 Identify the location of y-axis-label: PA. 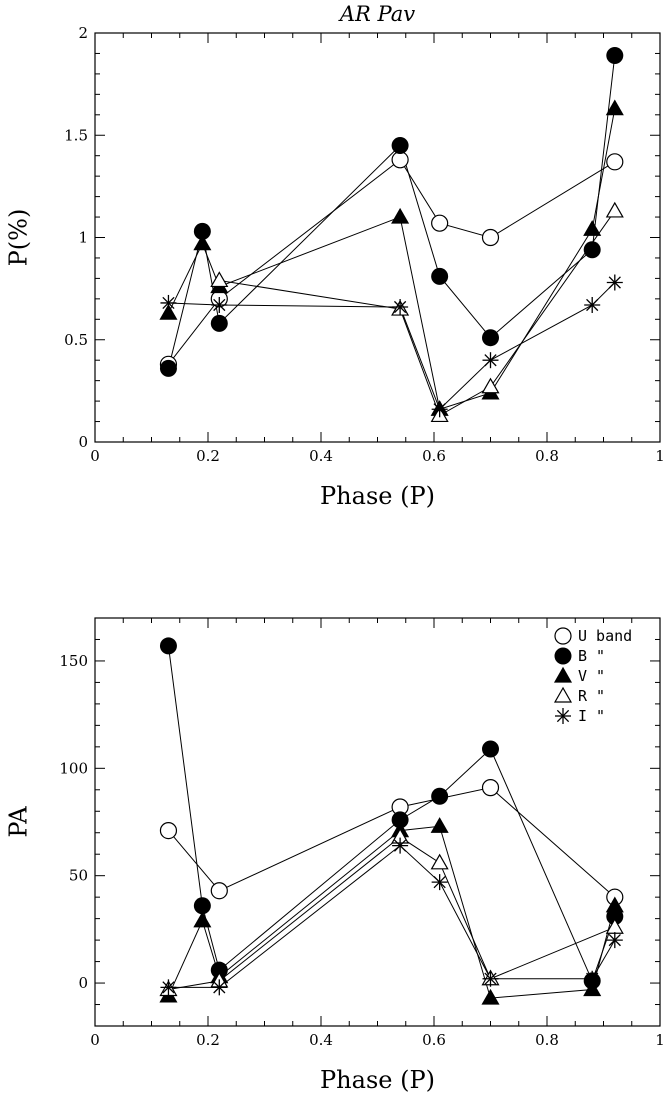
(19, 822).